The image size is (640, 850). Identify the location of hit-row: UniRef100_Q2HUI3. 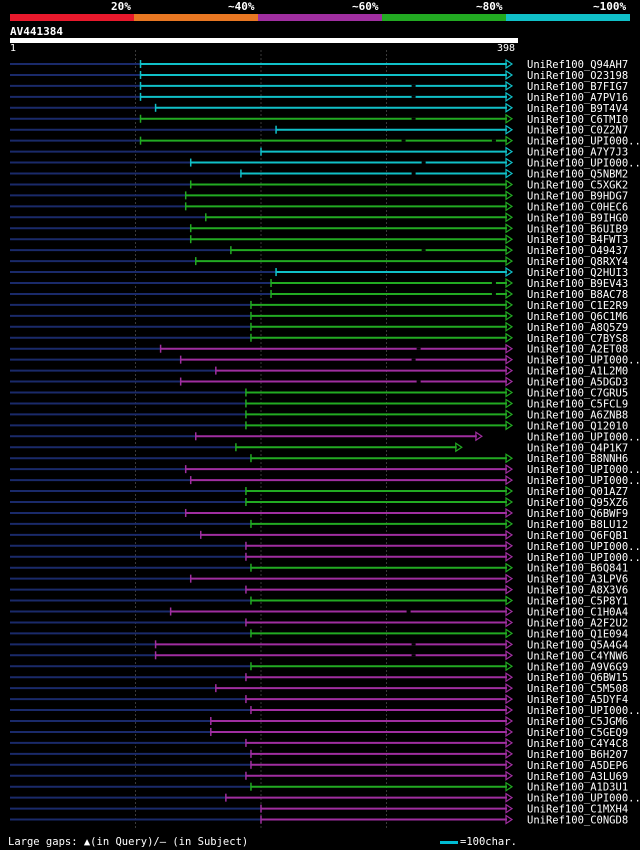
(319, 272).